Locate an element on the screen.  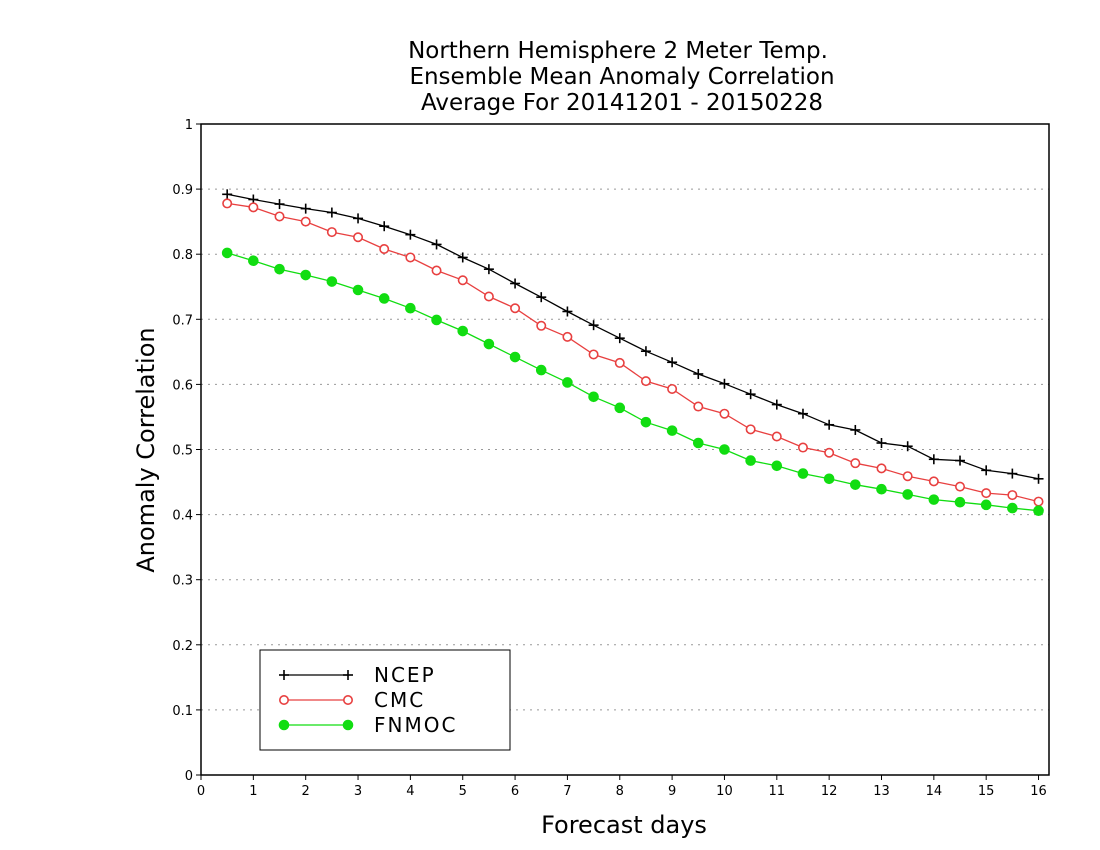
x-tick-label: 0 is located at coordinates (201, 791).